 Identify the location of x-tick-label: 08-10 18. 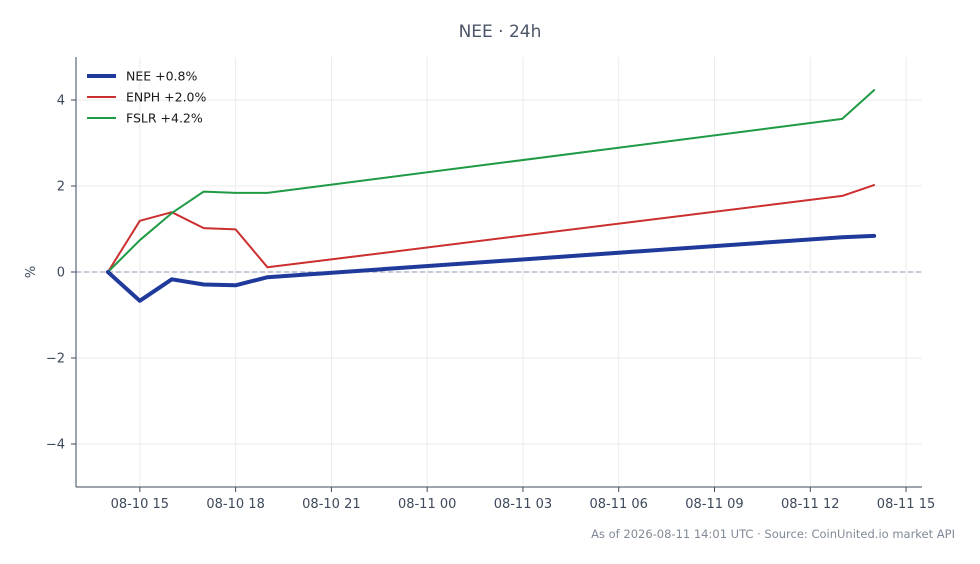
(235, 504).